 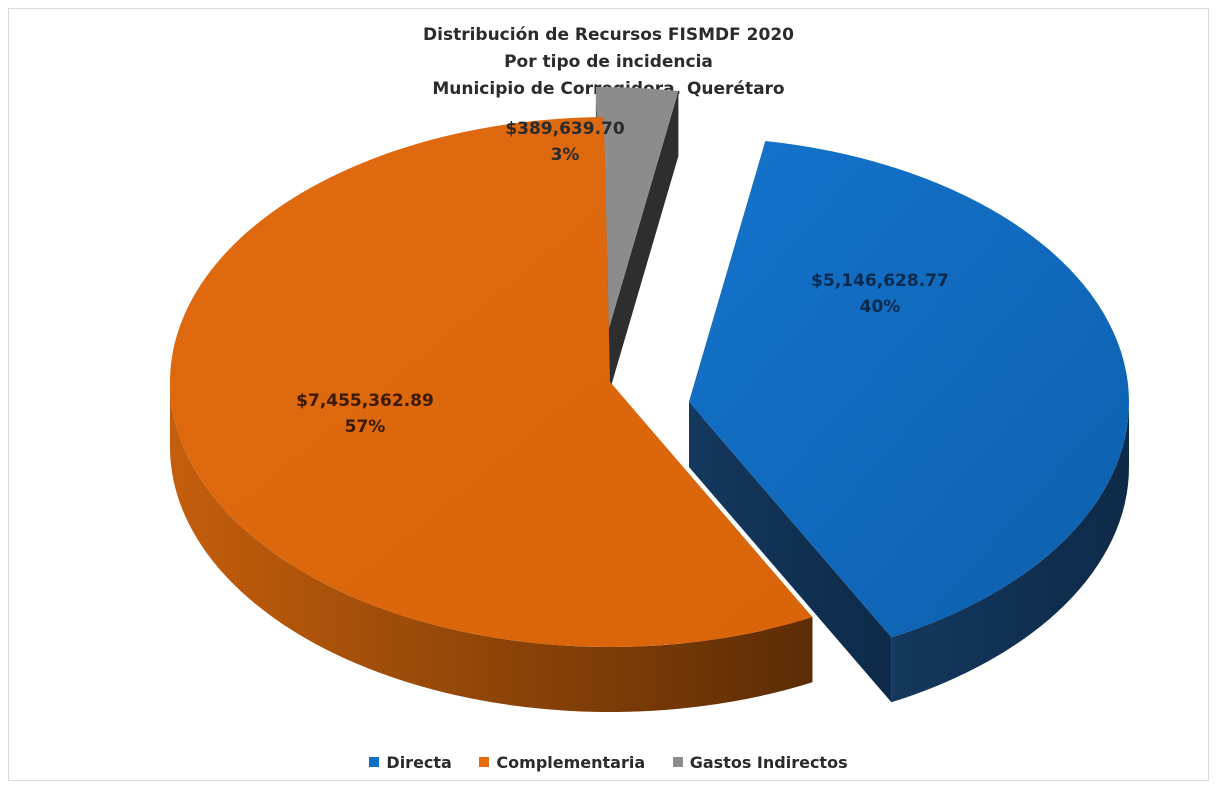 I want to click on legend-label-gastos-indirectos: Gastos Indirectos, so click(x=768, y=762).